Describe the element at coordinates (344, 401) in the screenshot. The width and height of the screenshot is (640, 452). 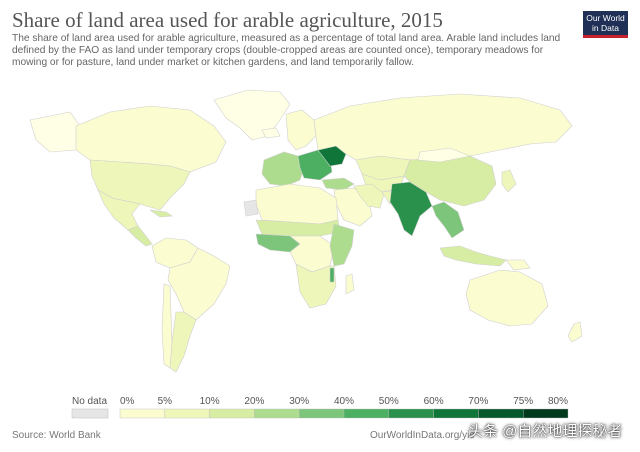
I see `legend-tick-label: 40%` at that location.